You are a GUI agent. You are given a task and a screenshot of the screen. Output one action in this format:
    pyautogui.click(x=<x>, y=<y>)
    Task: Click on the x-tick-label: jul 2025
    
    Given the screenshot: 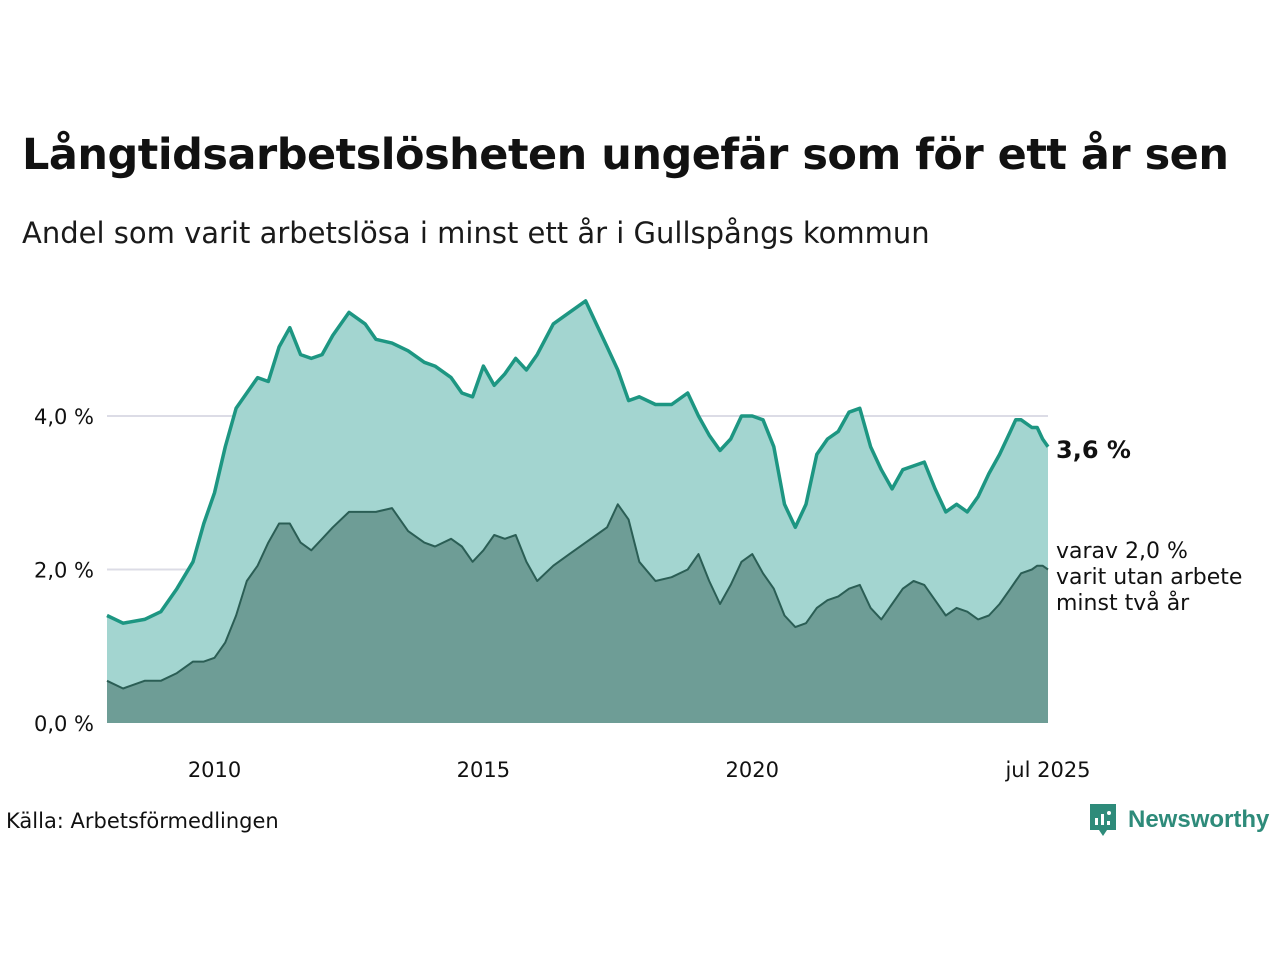 What is the action you would take?
    pyautogui.click(x=1047, y=770)
    